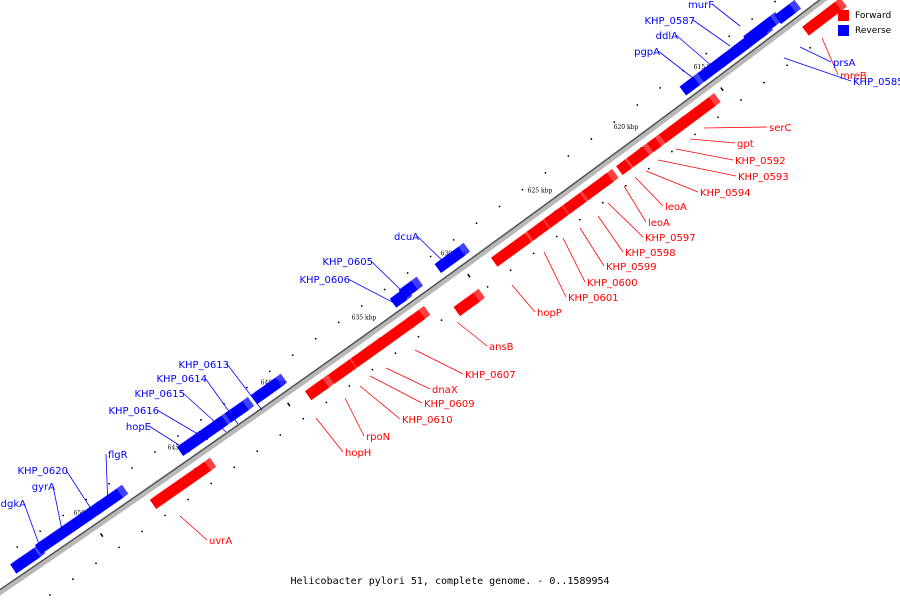  Describe the element at coordinates (864, 30) in the screenshot. I see `legend-item-reverse: Reverse` at that location.